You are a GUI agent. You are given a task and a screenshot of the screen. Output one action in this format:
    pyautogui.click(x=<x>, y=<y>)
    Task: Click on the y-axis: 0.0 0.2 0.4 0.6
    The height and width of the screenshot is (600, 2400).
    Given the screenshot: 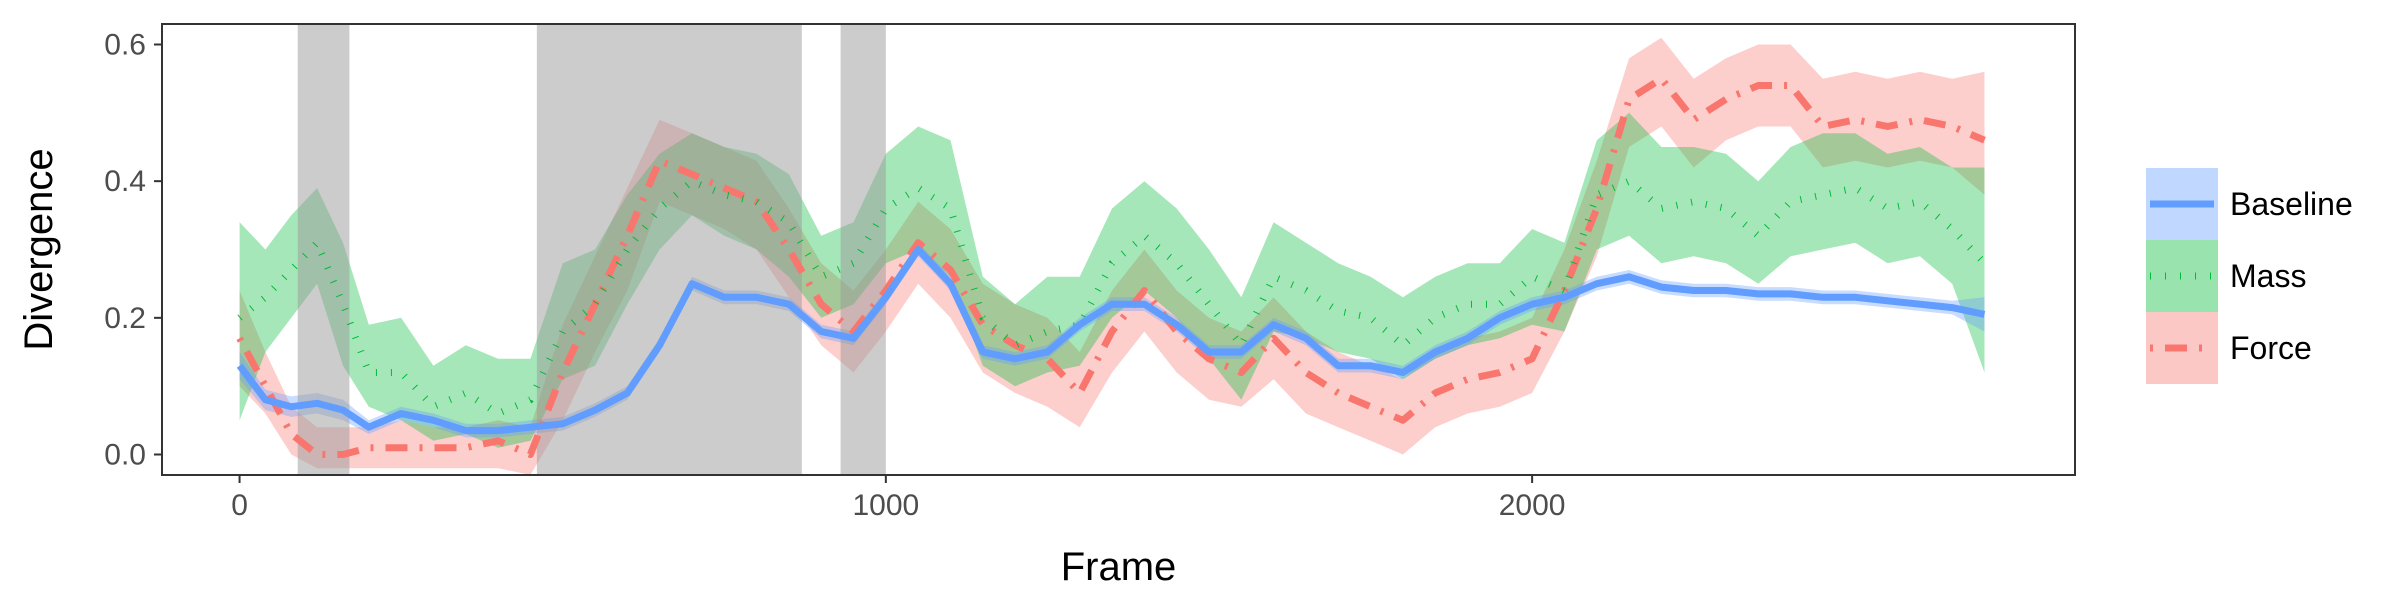 What is the action you would take?
    pyautogui.click(x=133, y=250)
    